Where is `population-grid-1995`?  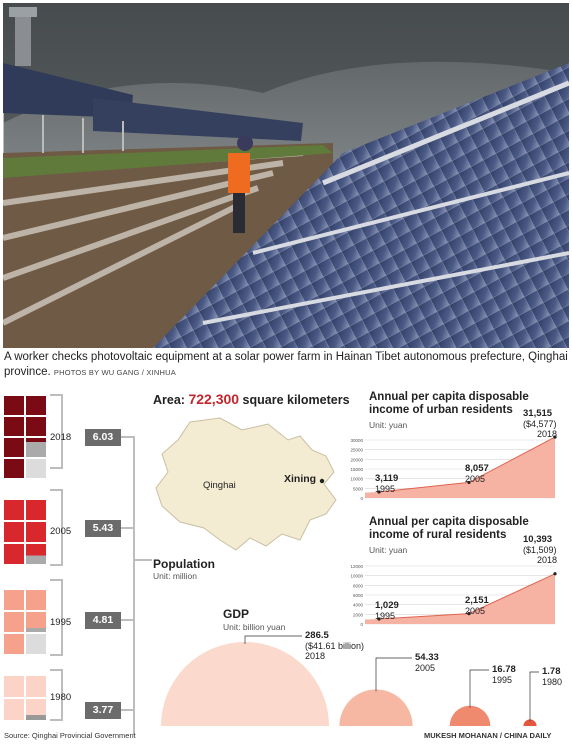
population-grid-1995 is located at coordinates (25, 622).